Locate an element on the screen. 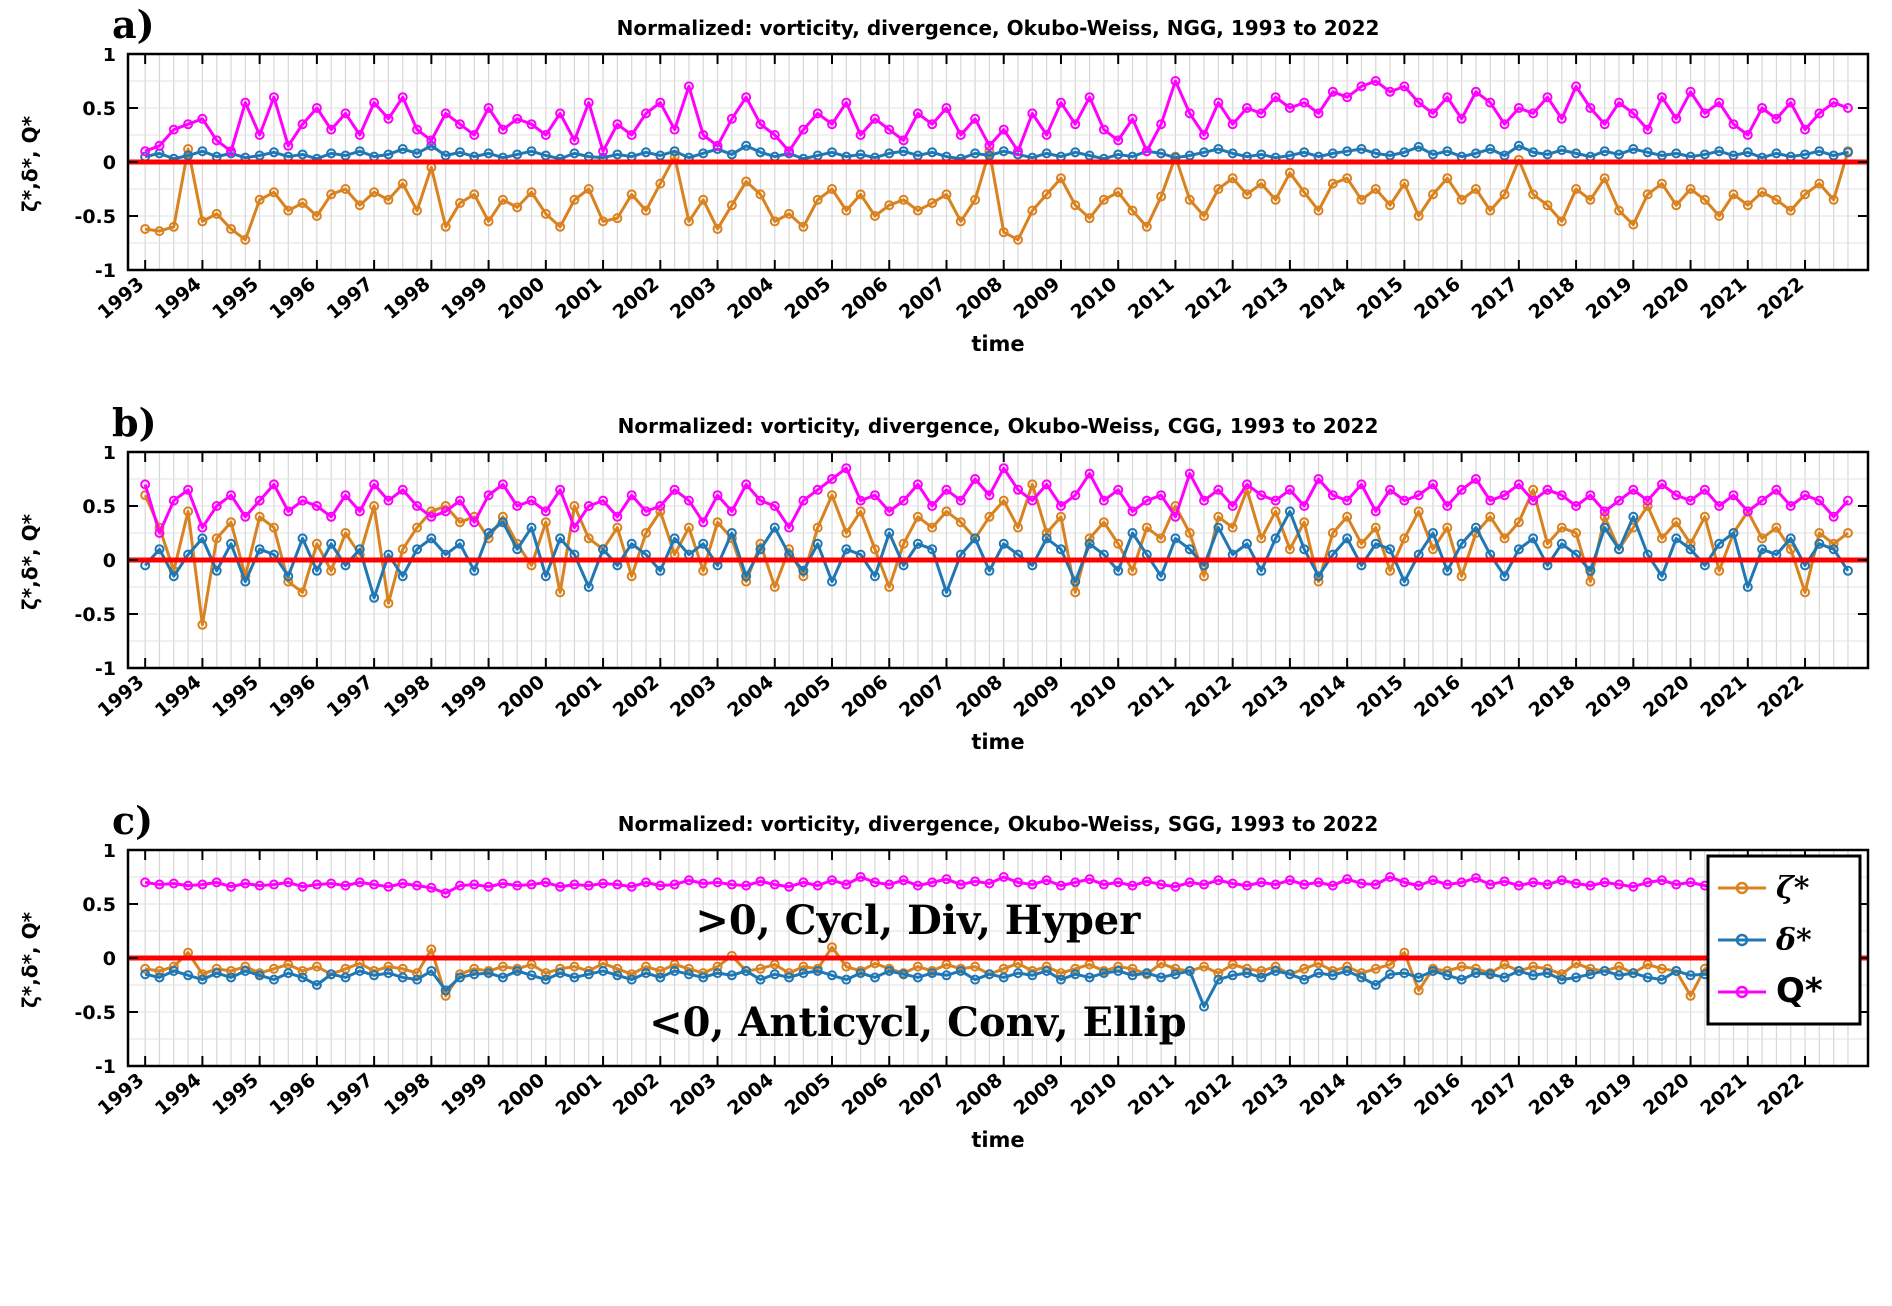 This screenshot has width=1892, height=1306. panel-c-y-axis-label: ζ*,δ*, Q* is located at coordinates (30, 960).